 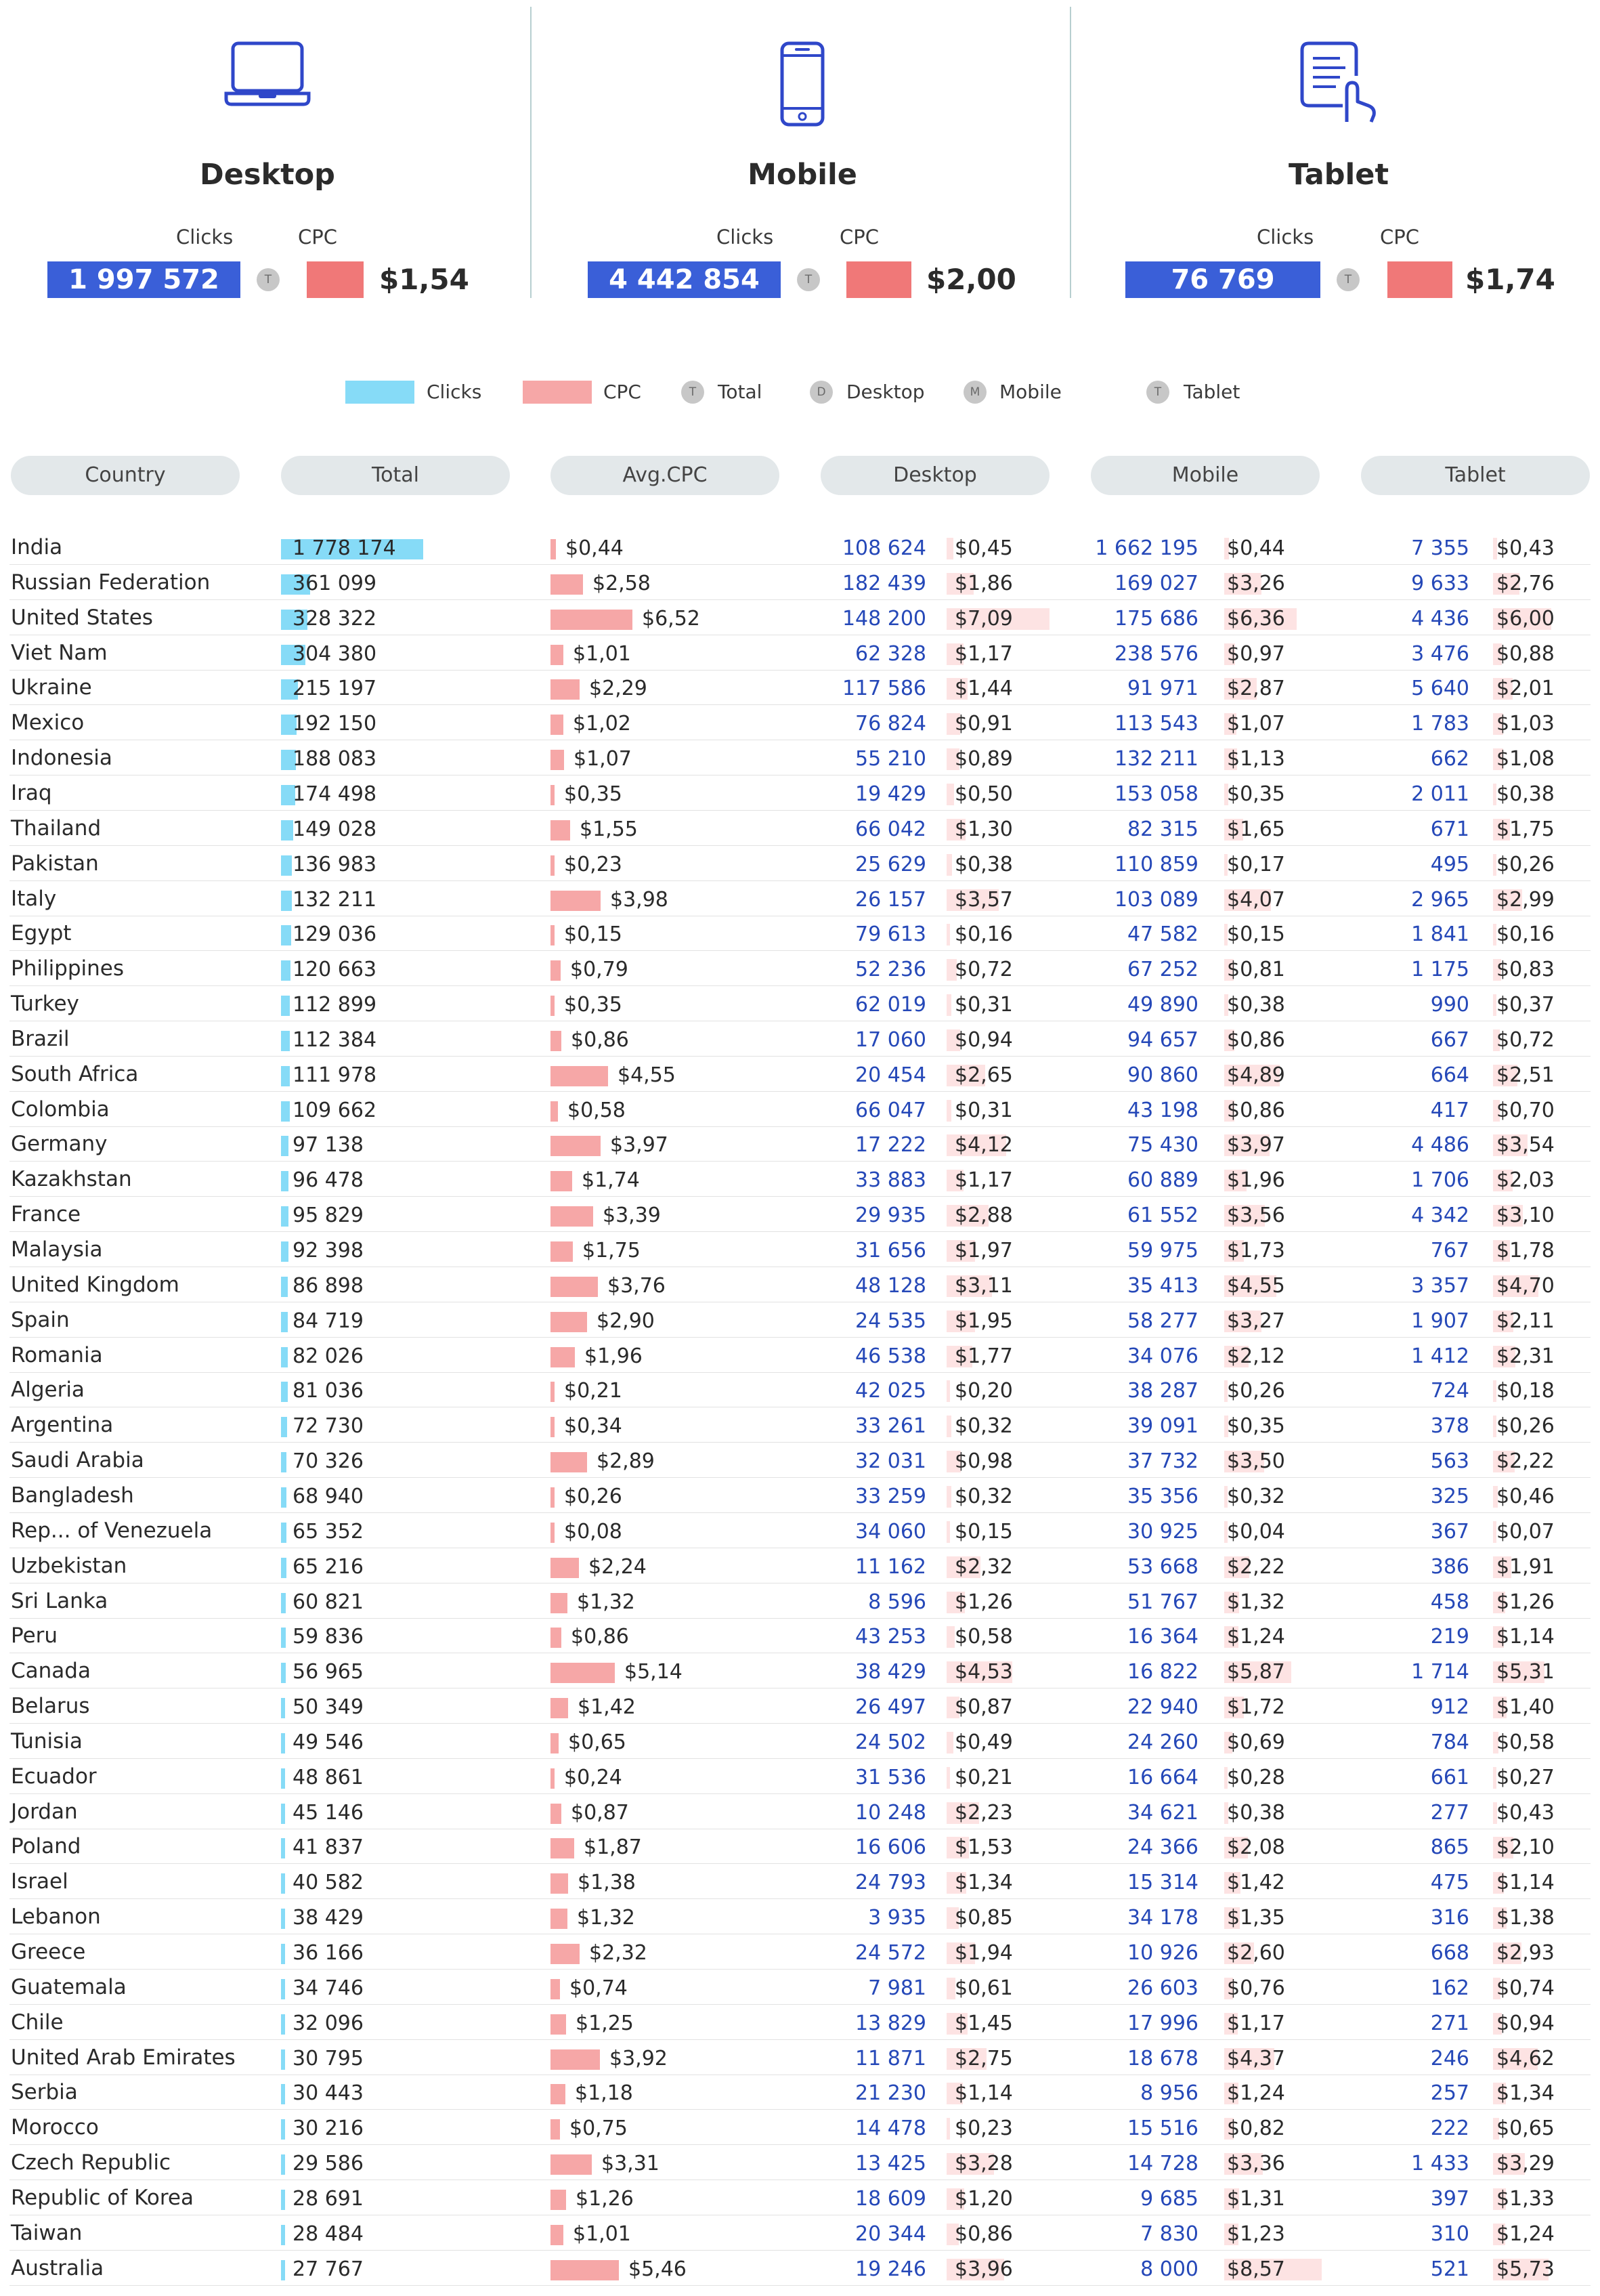 What do you see at coordinates (890, 1039) in the screenshot?
I see `desktop-clicks-value: 17 060` at bounding box center [890, 1039].